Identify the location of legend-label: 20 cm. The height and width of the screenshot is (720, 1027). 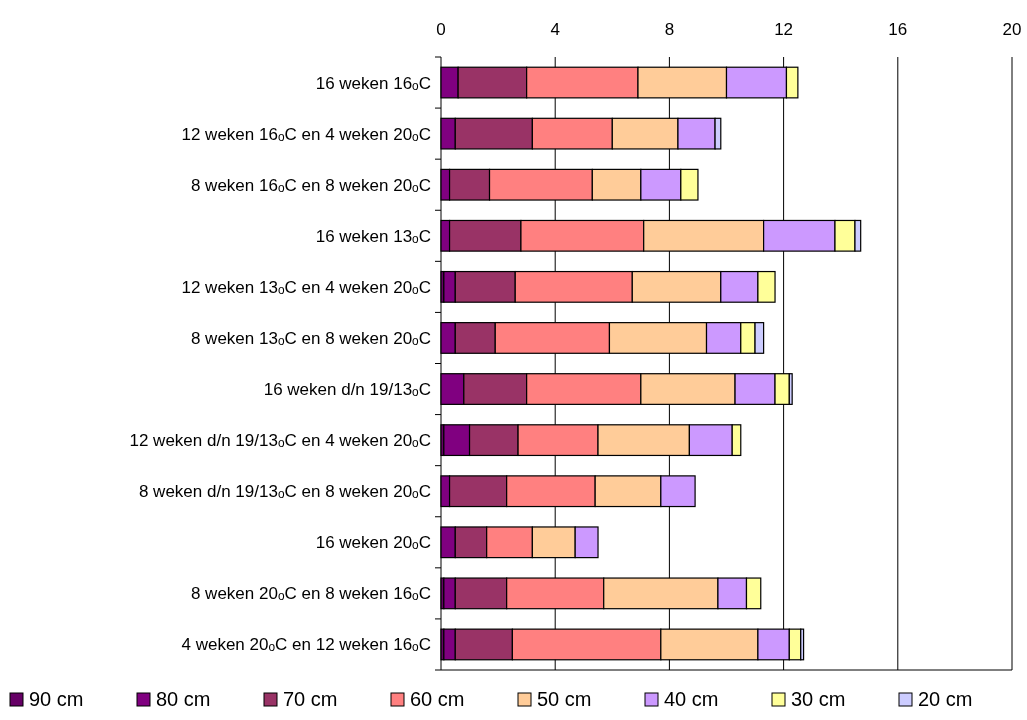
(945, 699).